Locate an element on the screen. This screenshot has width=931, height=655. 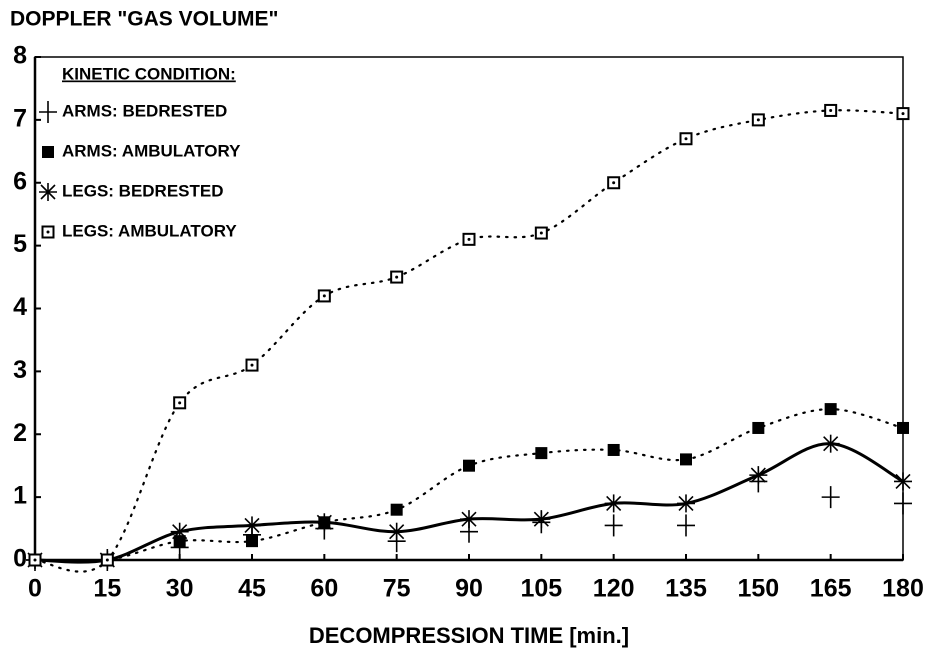
legend-label: ARMS: BEDRESTED is located at coordinates (144, 110).